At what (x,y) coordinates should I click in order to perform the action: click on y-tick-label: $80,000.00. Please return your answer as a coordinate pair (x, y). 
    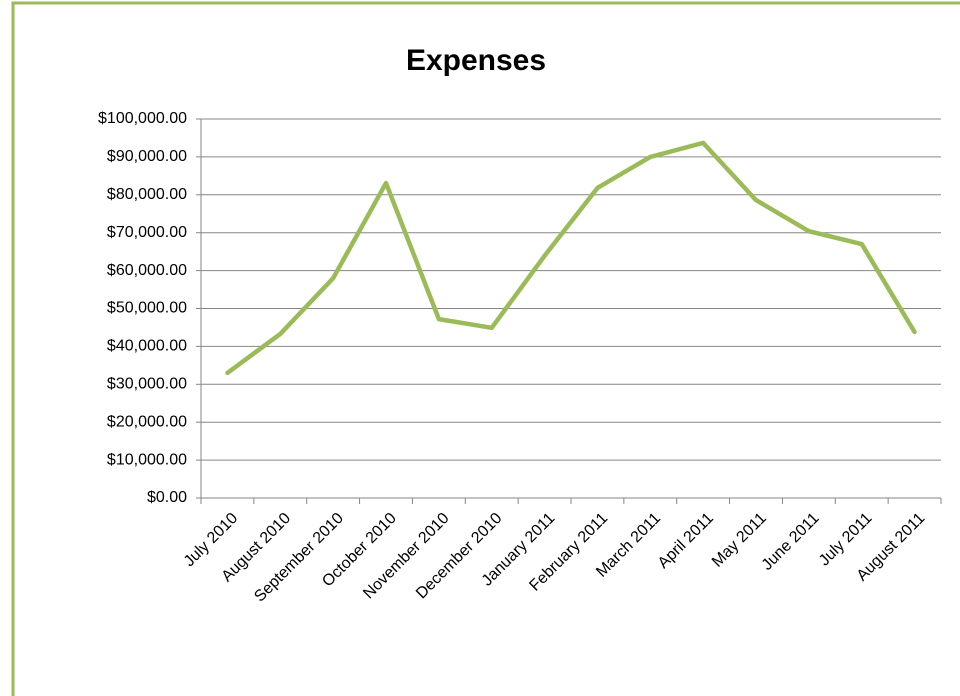
    Looking at the image, I should click on (147, 194).